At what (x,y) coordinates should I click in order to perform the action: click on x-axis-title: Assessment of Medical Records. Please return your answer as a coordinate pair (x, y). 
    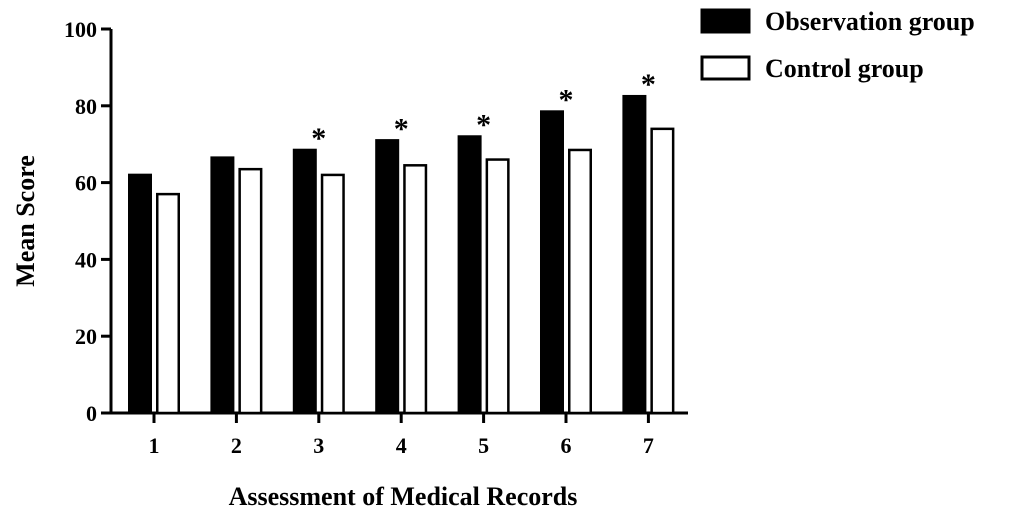
    Looking at the image, I should click on (403, 496).